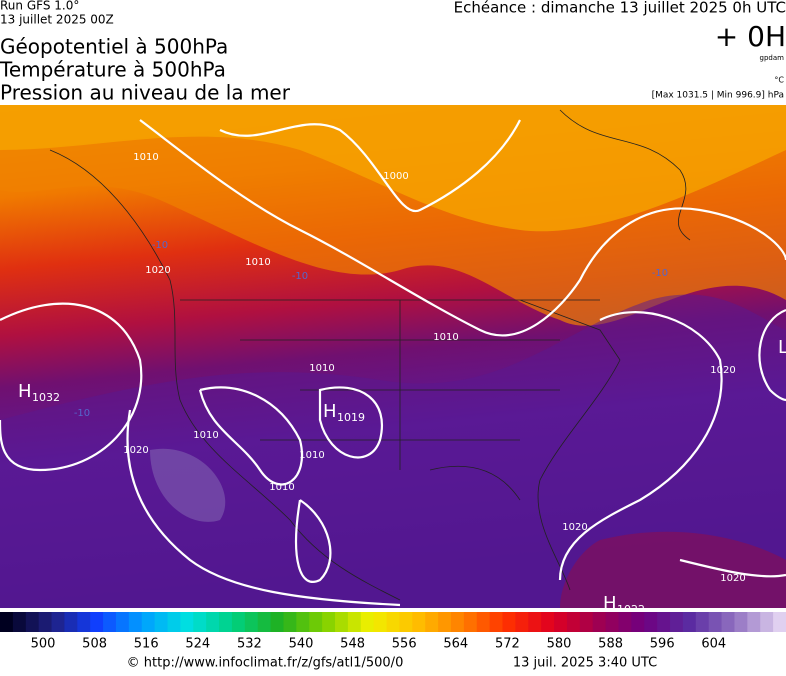 This screenshot has width=786, height=676. Describe the element at coordinates (249, 644) in the screenshot. I see `colorbar-label: 532` at that location.